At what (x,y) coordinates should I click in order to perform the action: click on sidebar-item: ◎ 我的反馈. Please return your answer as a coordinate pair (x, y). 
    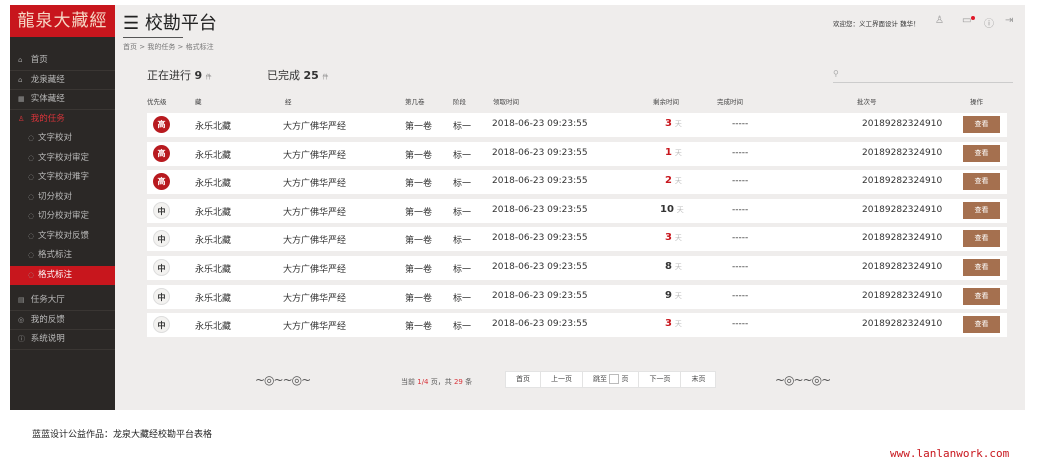
    Looking at the image, I should click on (62, 320).